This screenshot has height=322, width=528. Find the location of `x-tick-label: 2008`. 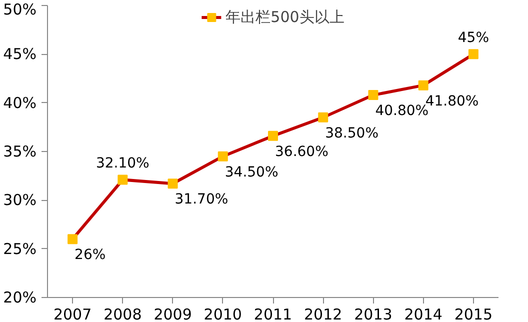

x-tick-label: 2008 is located at coordinates (123, 314).